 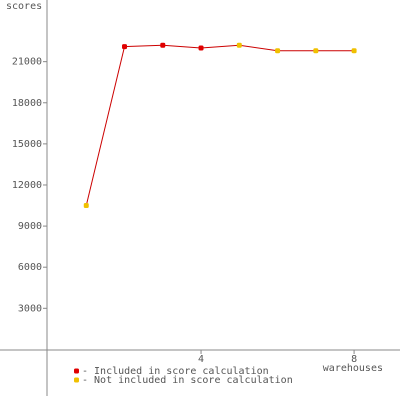 I want to click on x-tick-label: 4, so click(x=201, y=359).